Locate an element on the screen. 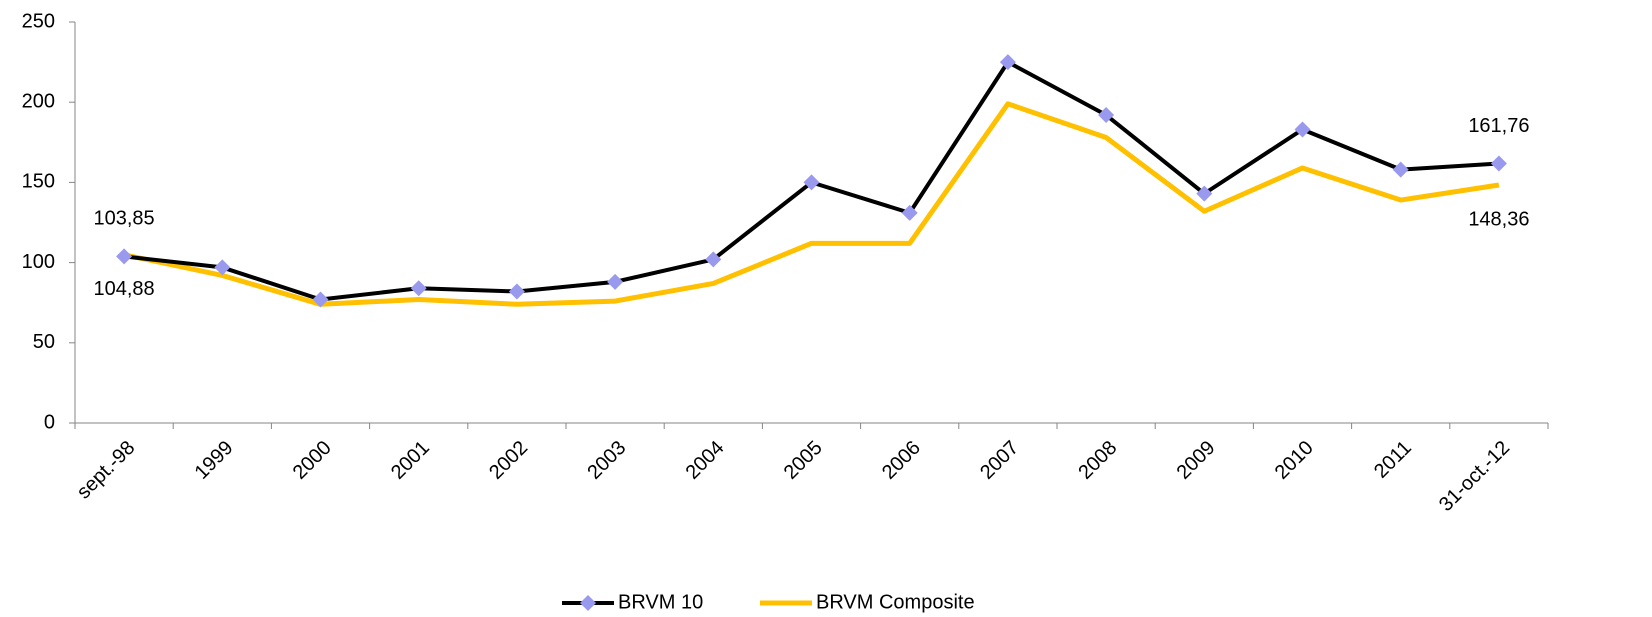 The height and width of the screenshot is (617, 1652). y-tick-label: 0 is located at coordinates (49, 422).